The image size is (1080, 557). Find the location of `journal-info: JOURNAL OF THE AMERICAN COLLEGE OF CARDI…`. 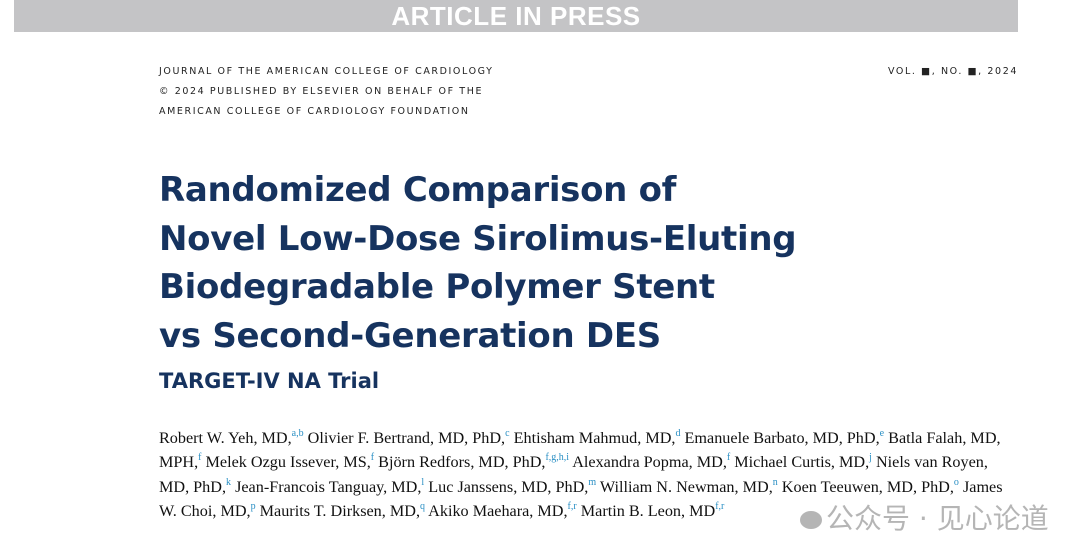

journal-info: JOURNAL OF THE AMERICAN COLLEGE OF CARDI… is located at coordinates (326, 92).